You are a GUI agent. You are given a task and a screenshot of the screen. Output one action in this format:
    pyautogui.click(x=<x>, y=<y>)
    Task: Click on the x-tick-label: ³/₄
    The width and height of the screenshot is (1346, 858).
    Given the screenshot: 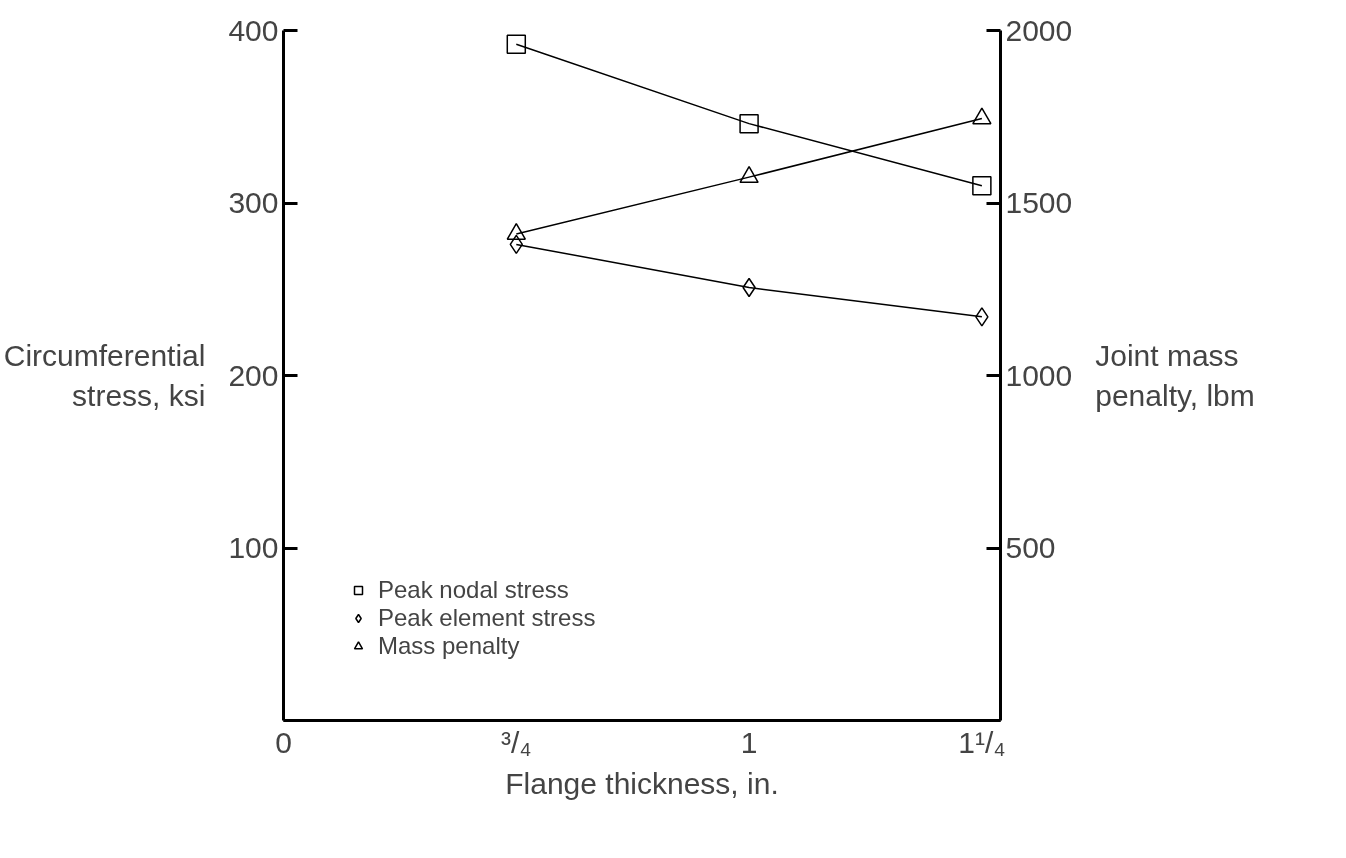 What is the action you would take?
    pyautogui.click(x=516, y=742)
    